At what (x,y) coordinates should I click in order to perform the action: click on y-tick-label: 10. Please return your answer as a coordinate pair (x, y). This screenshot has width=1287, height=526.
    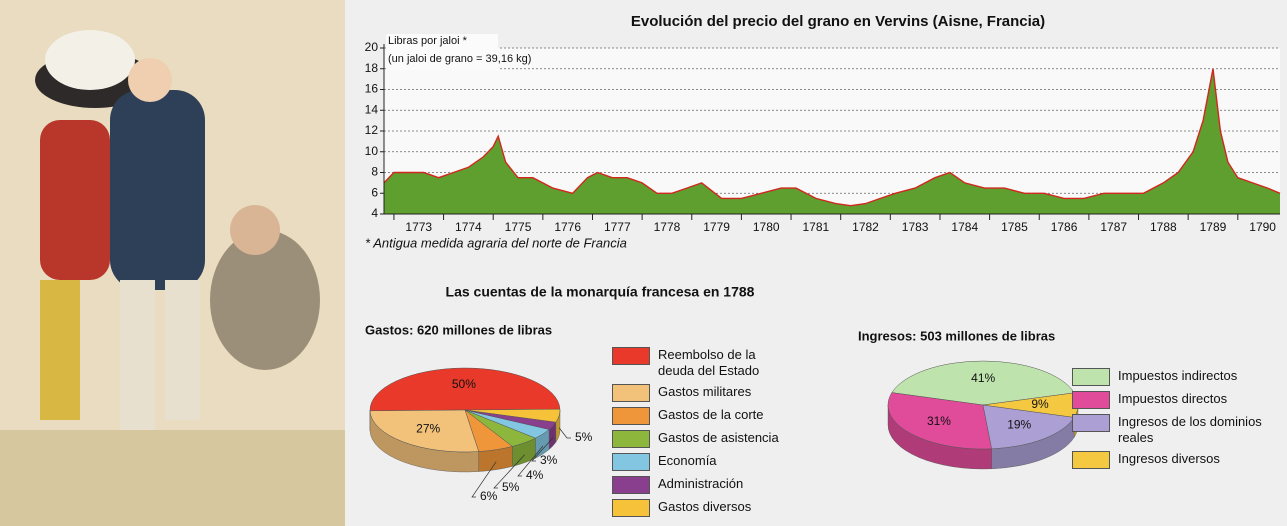
    Looking at the image, I should click on (372, 151).